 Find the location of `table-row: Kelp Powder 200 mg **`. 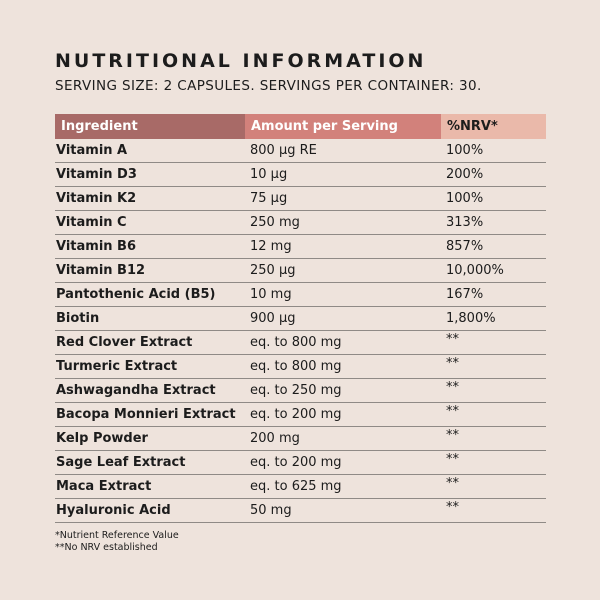

table-row: Kelp Powder 200 mg ** is located at coordinates (300, 439).